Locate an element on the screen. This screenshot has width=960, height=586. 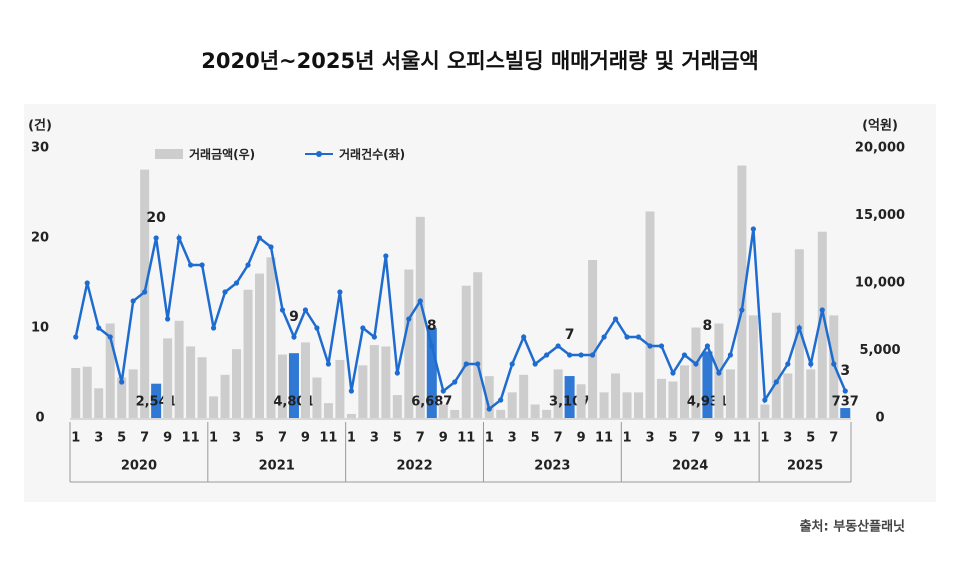
group-label: 2022 is located at coordinates (414, 466).